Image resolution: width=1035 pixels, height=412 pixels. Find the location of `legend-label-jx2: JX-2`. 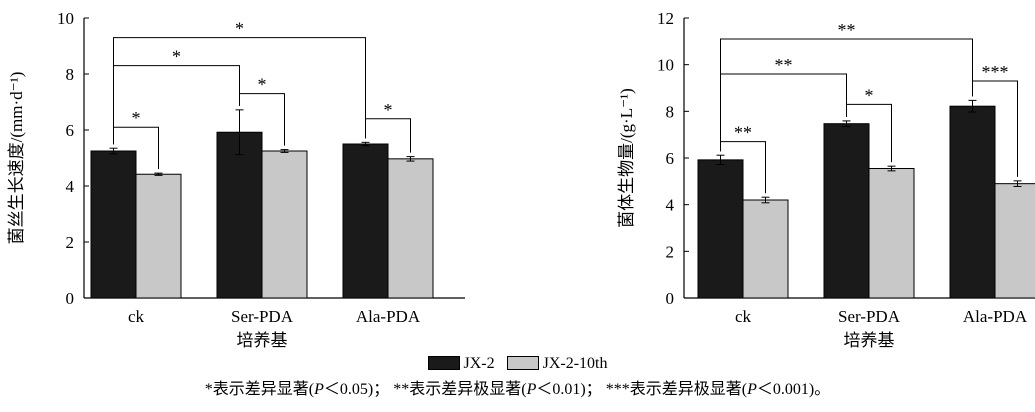

legend-label-jx2: JX-2 is located at coordinates (479, 363).